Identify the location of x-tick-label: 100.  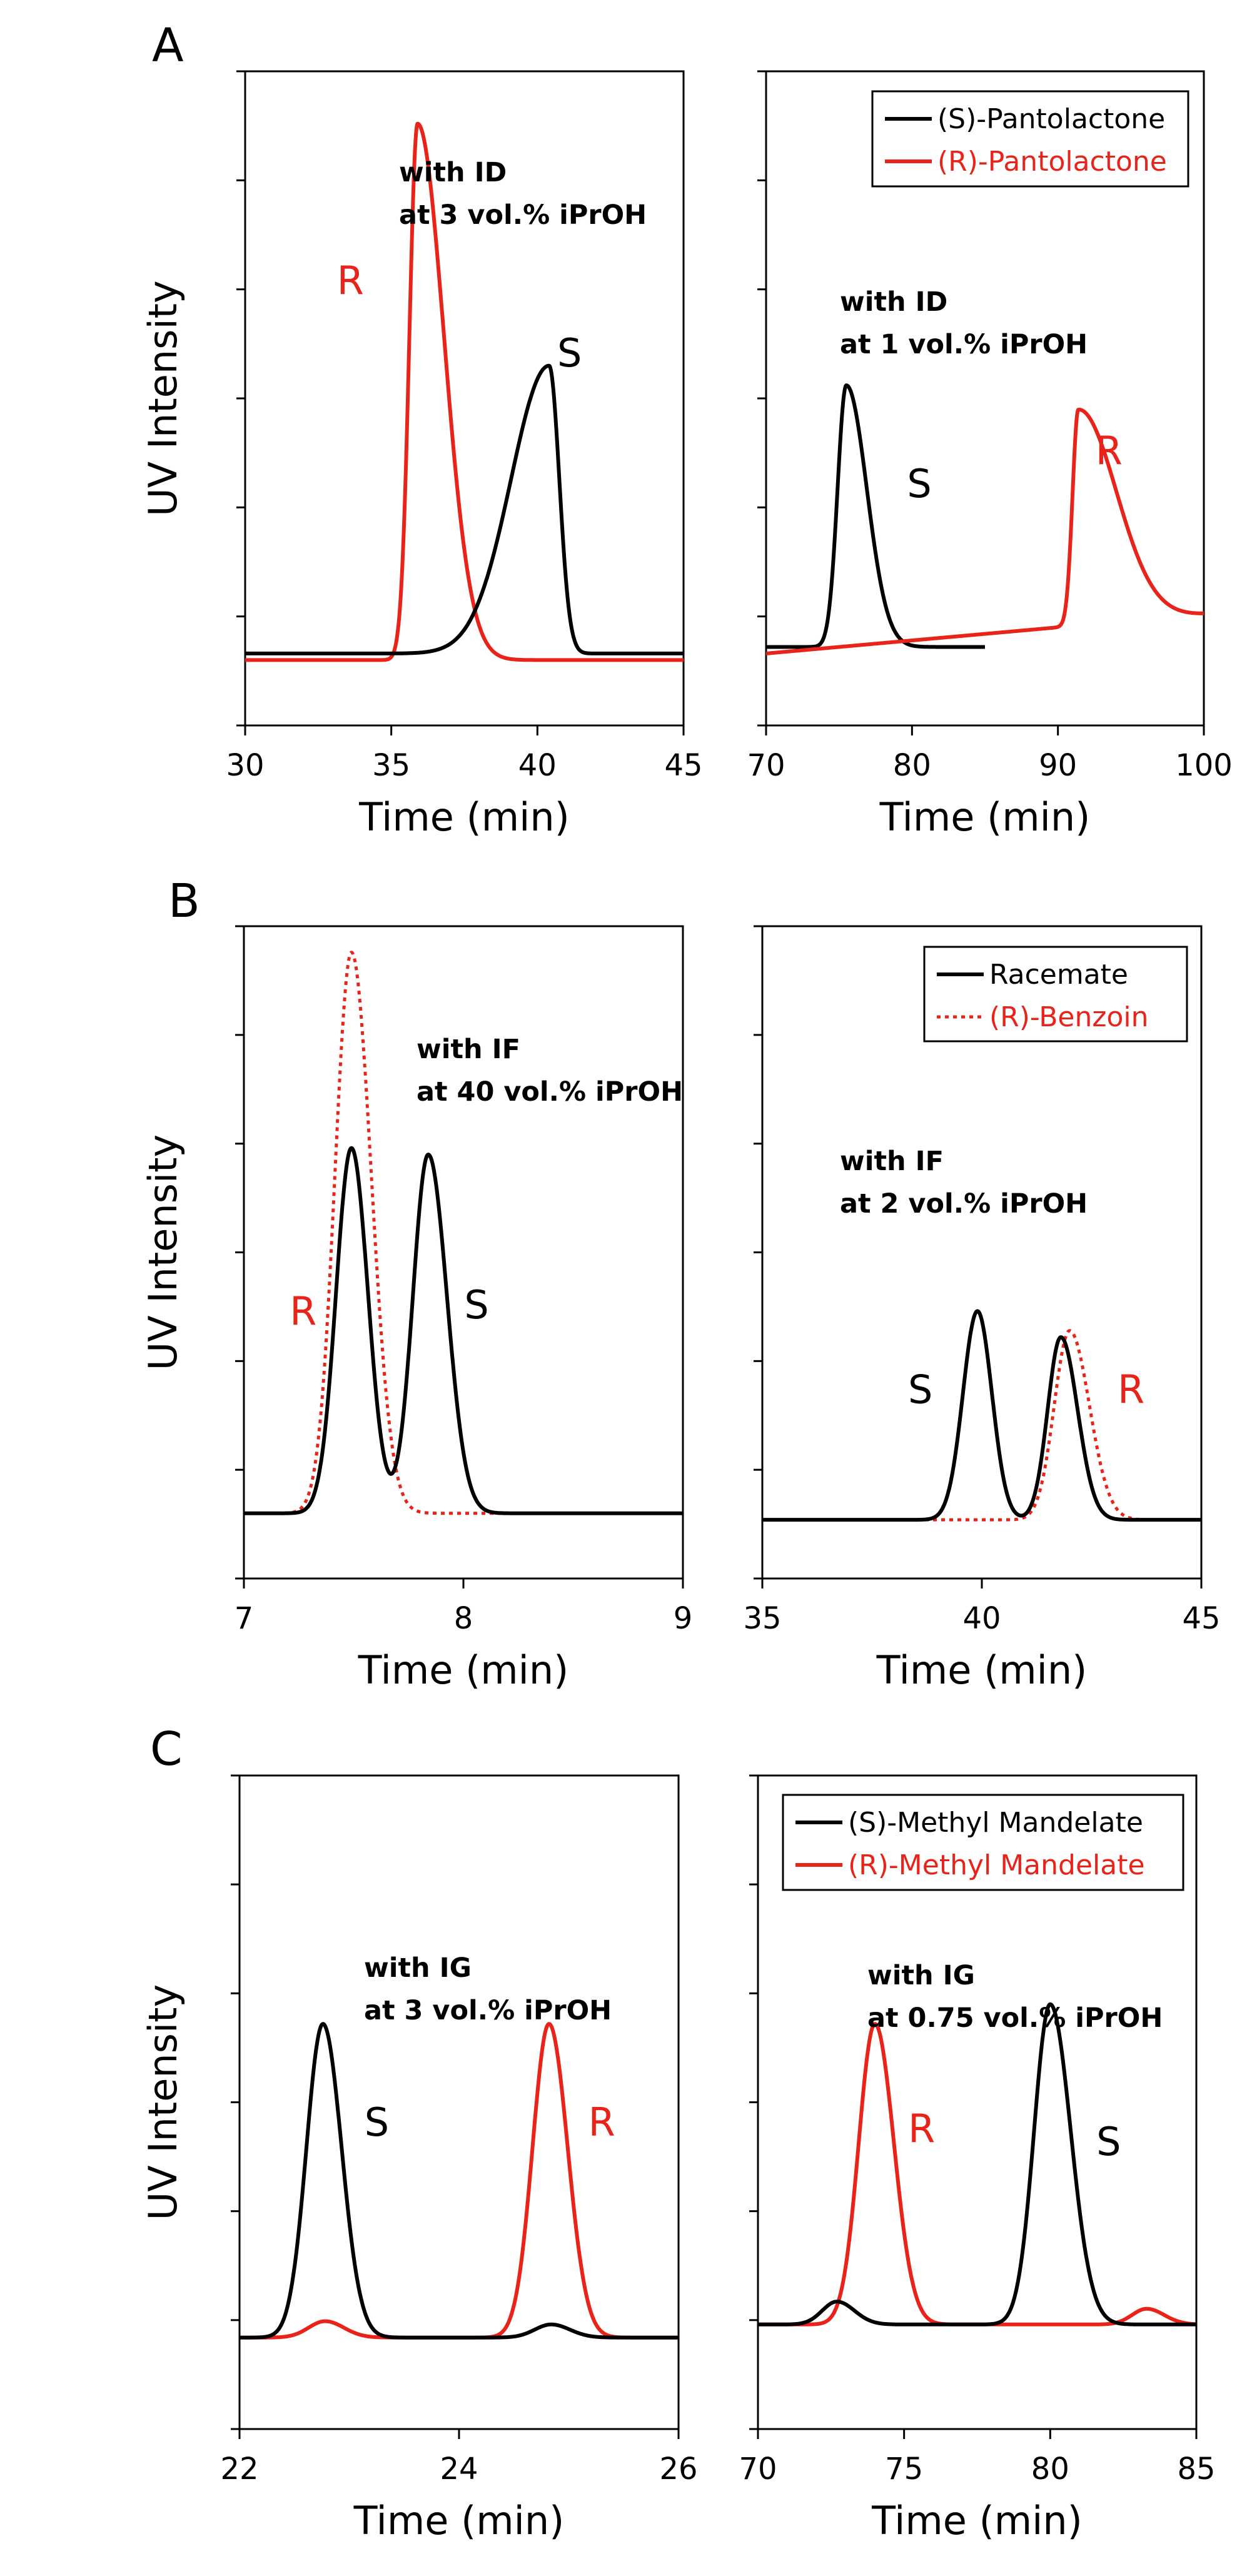
(1204, 765).